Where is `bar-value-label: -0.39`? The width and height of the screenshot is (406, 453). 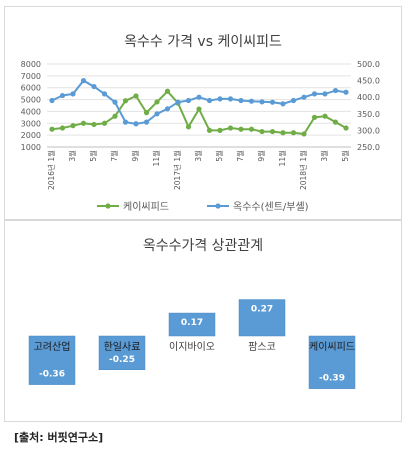
bar-value-label: -0.39 is located at coordinates (332, 379).